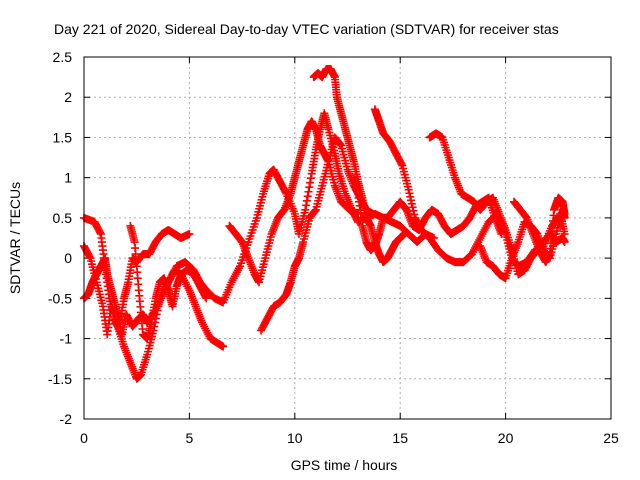  I want to click on y-tick-label: 1.5, so click(63, 137).